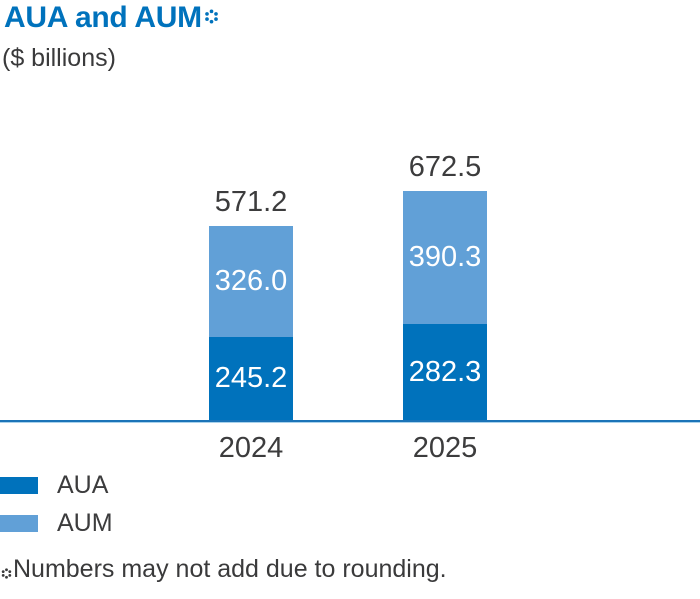 The height and width of the screenshot is (599, 700). What do you see at coordinates (19, 523) in the screenshot?
I see `aum-swatch` at bounding box center [19, 523].